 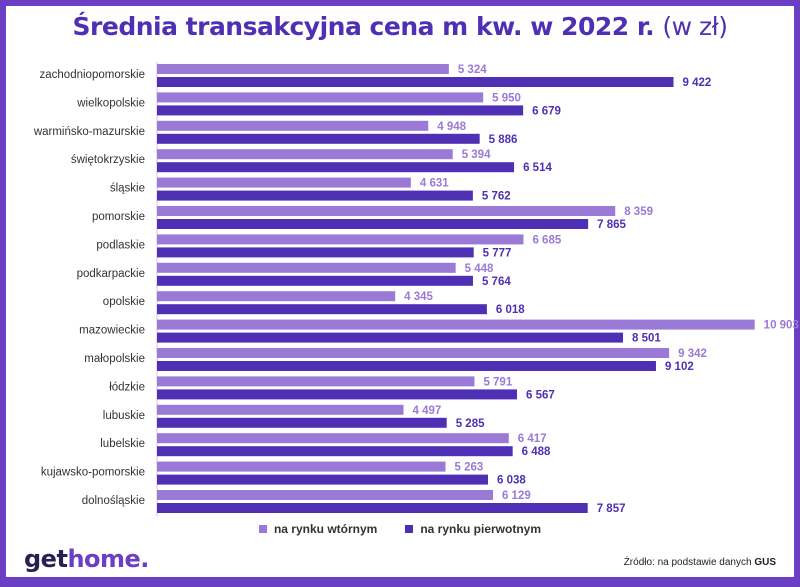 What do you see at coordinates (540, 395) in the screenshot?
I see `data-label-primary: 6 567` at bounding box center [540, 395].